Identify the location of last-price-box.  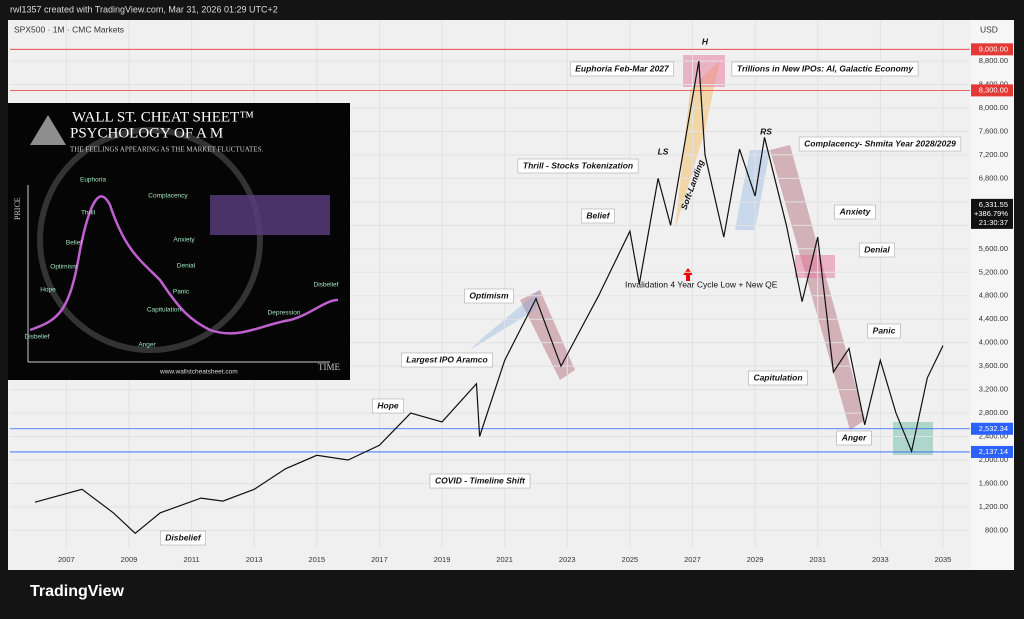
(992, 213).